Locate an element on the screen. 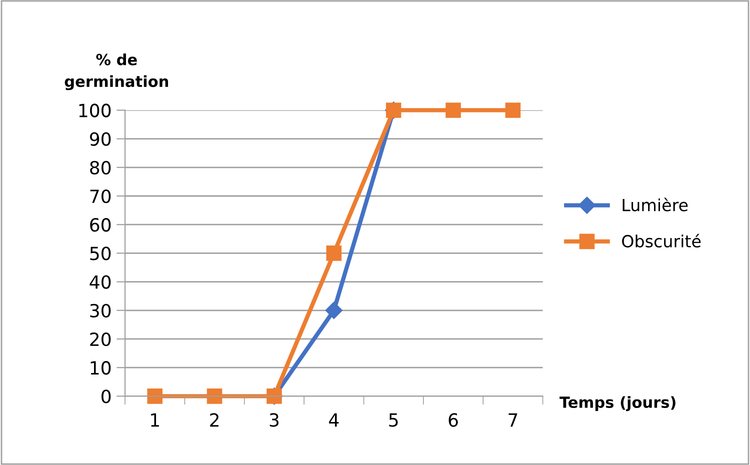  x-tick-label: 5 is located at coordinates (393, 420).